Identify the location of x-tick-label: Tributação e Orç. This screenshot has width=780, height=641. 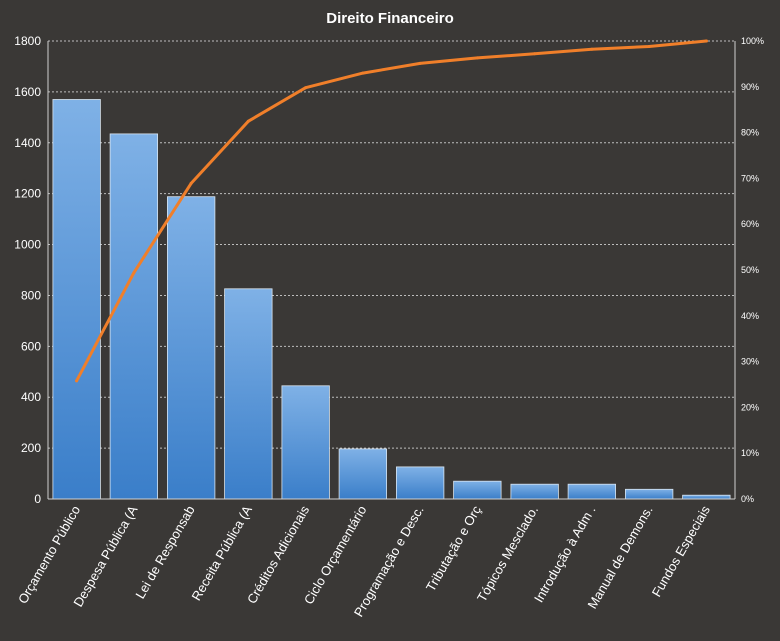
(453, 548).